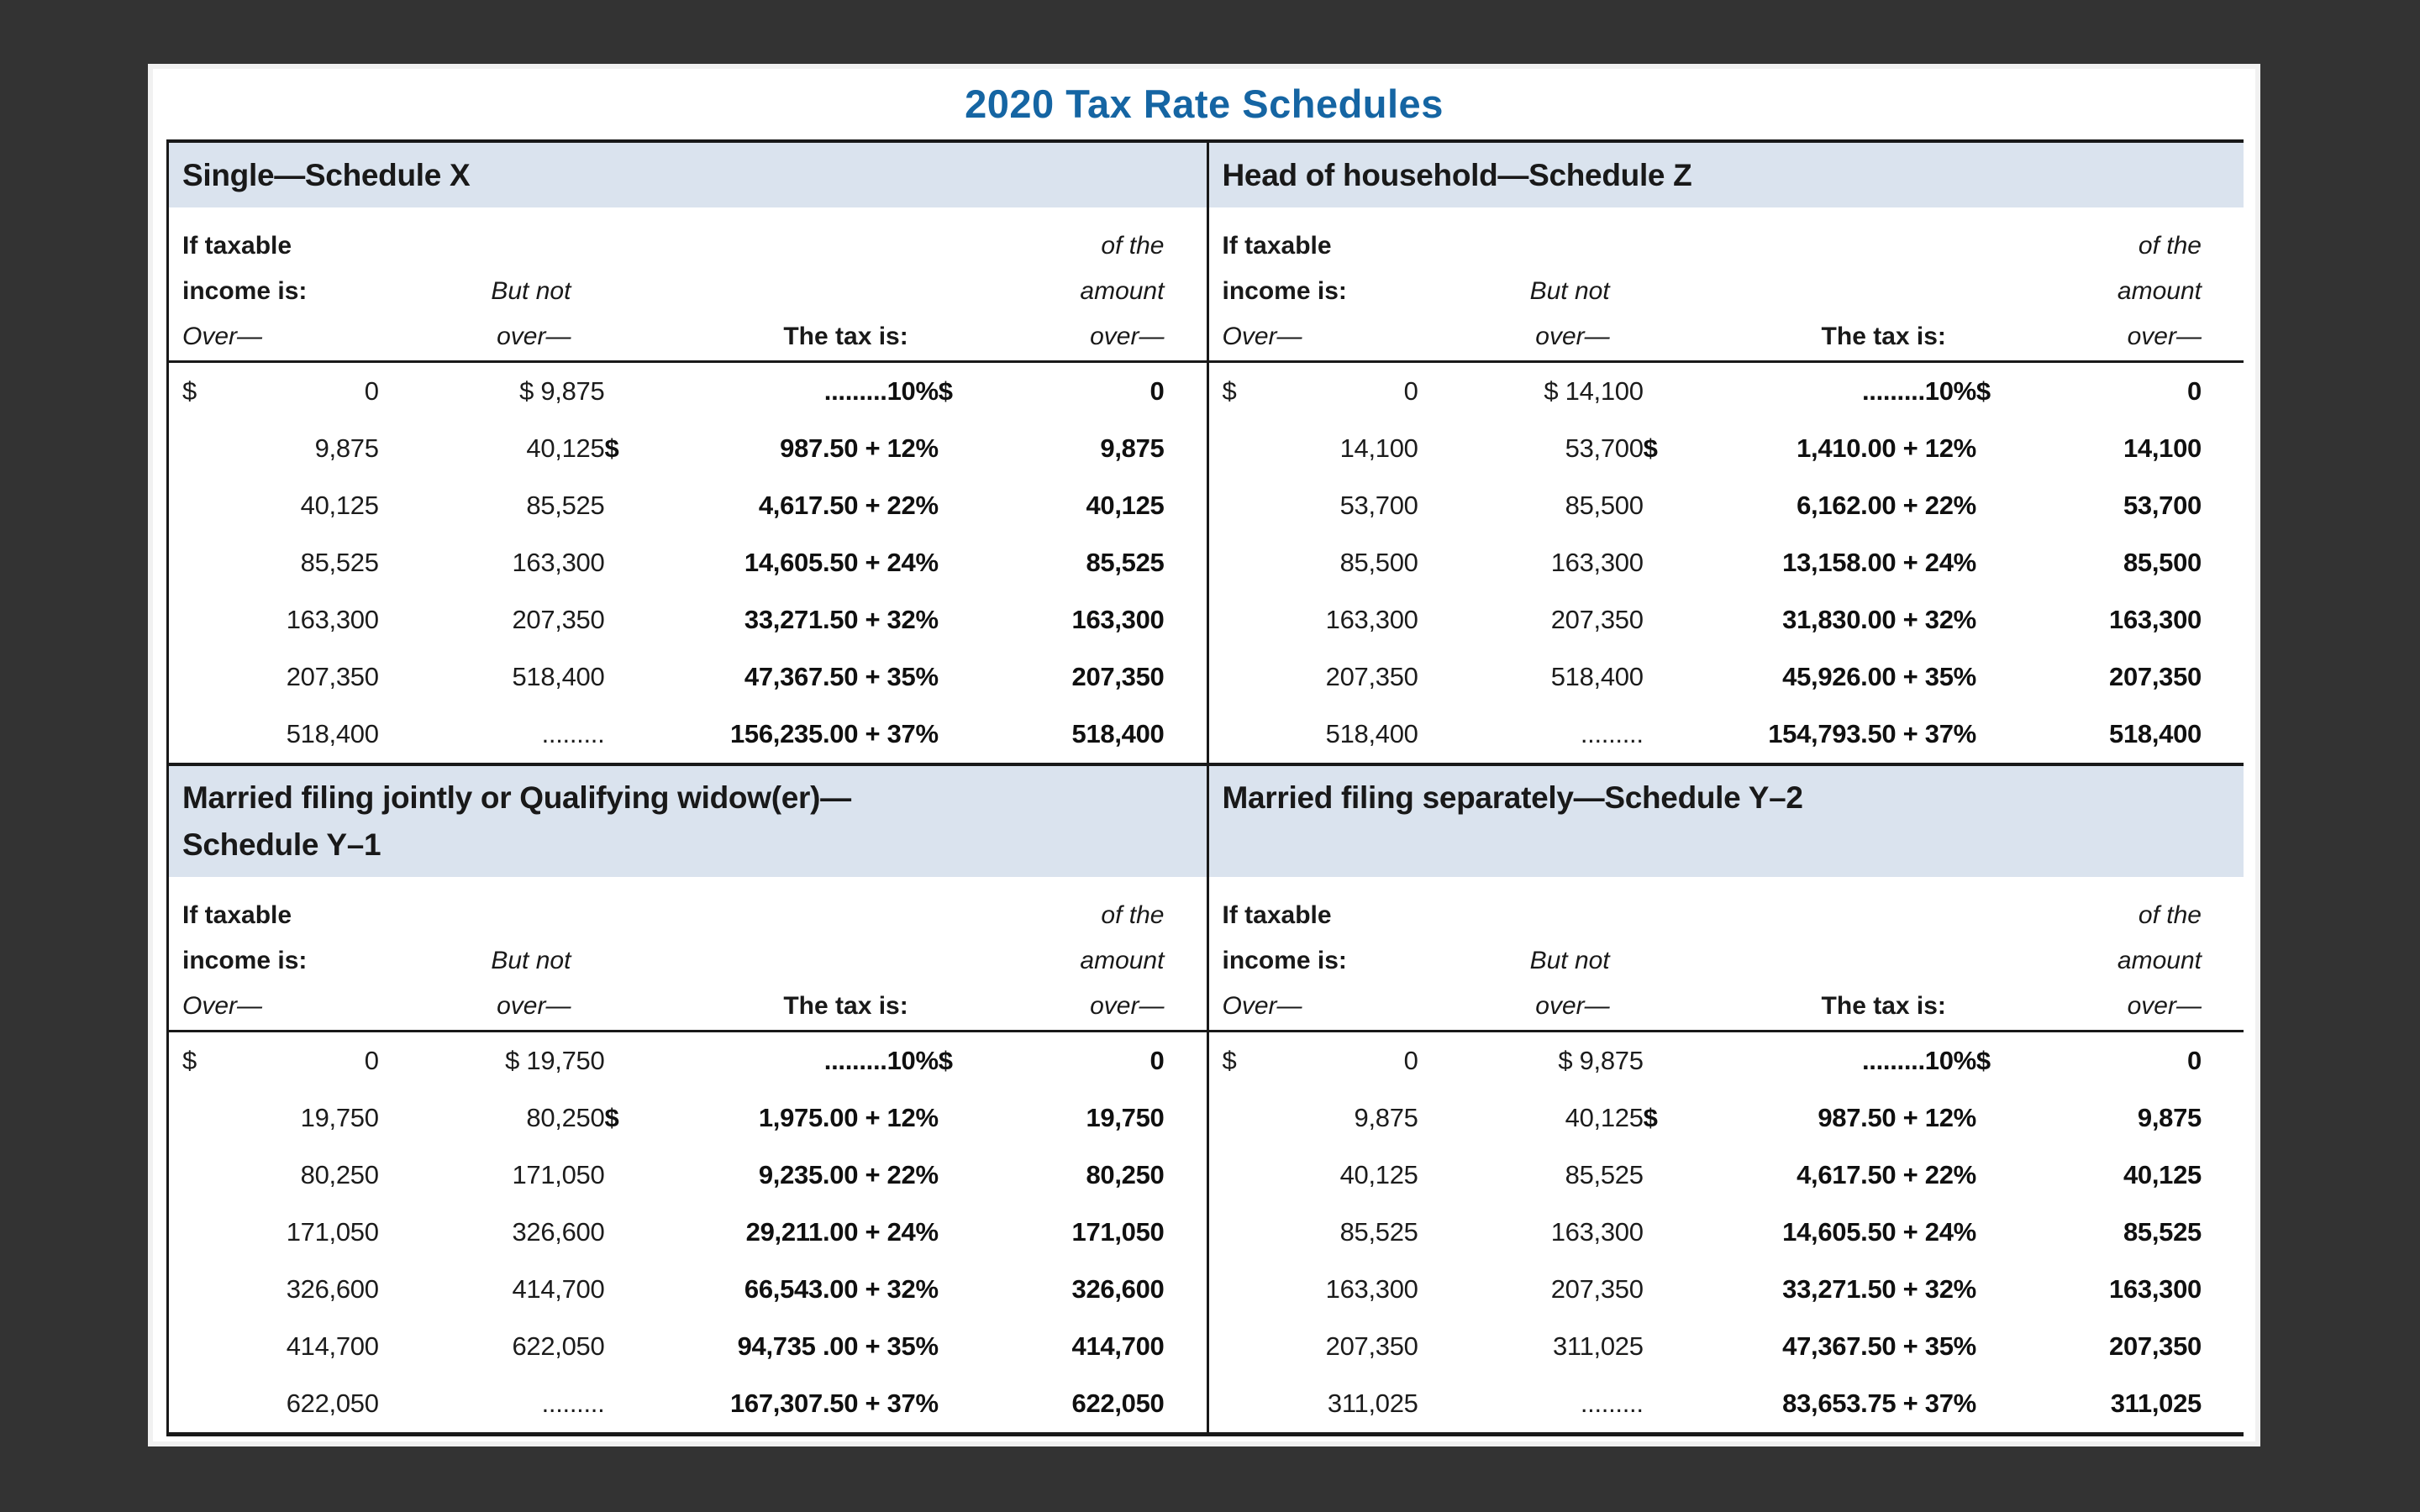 The height and width of the screenshot is (1512, 2420). I want to click on table-row: 518,400......... 154,793.50 + 37% 518,400, so click(1727, 734).